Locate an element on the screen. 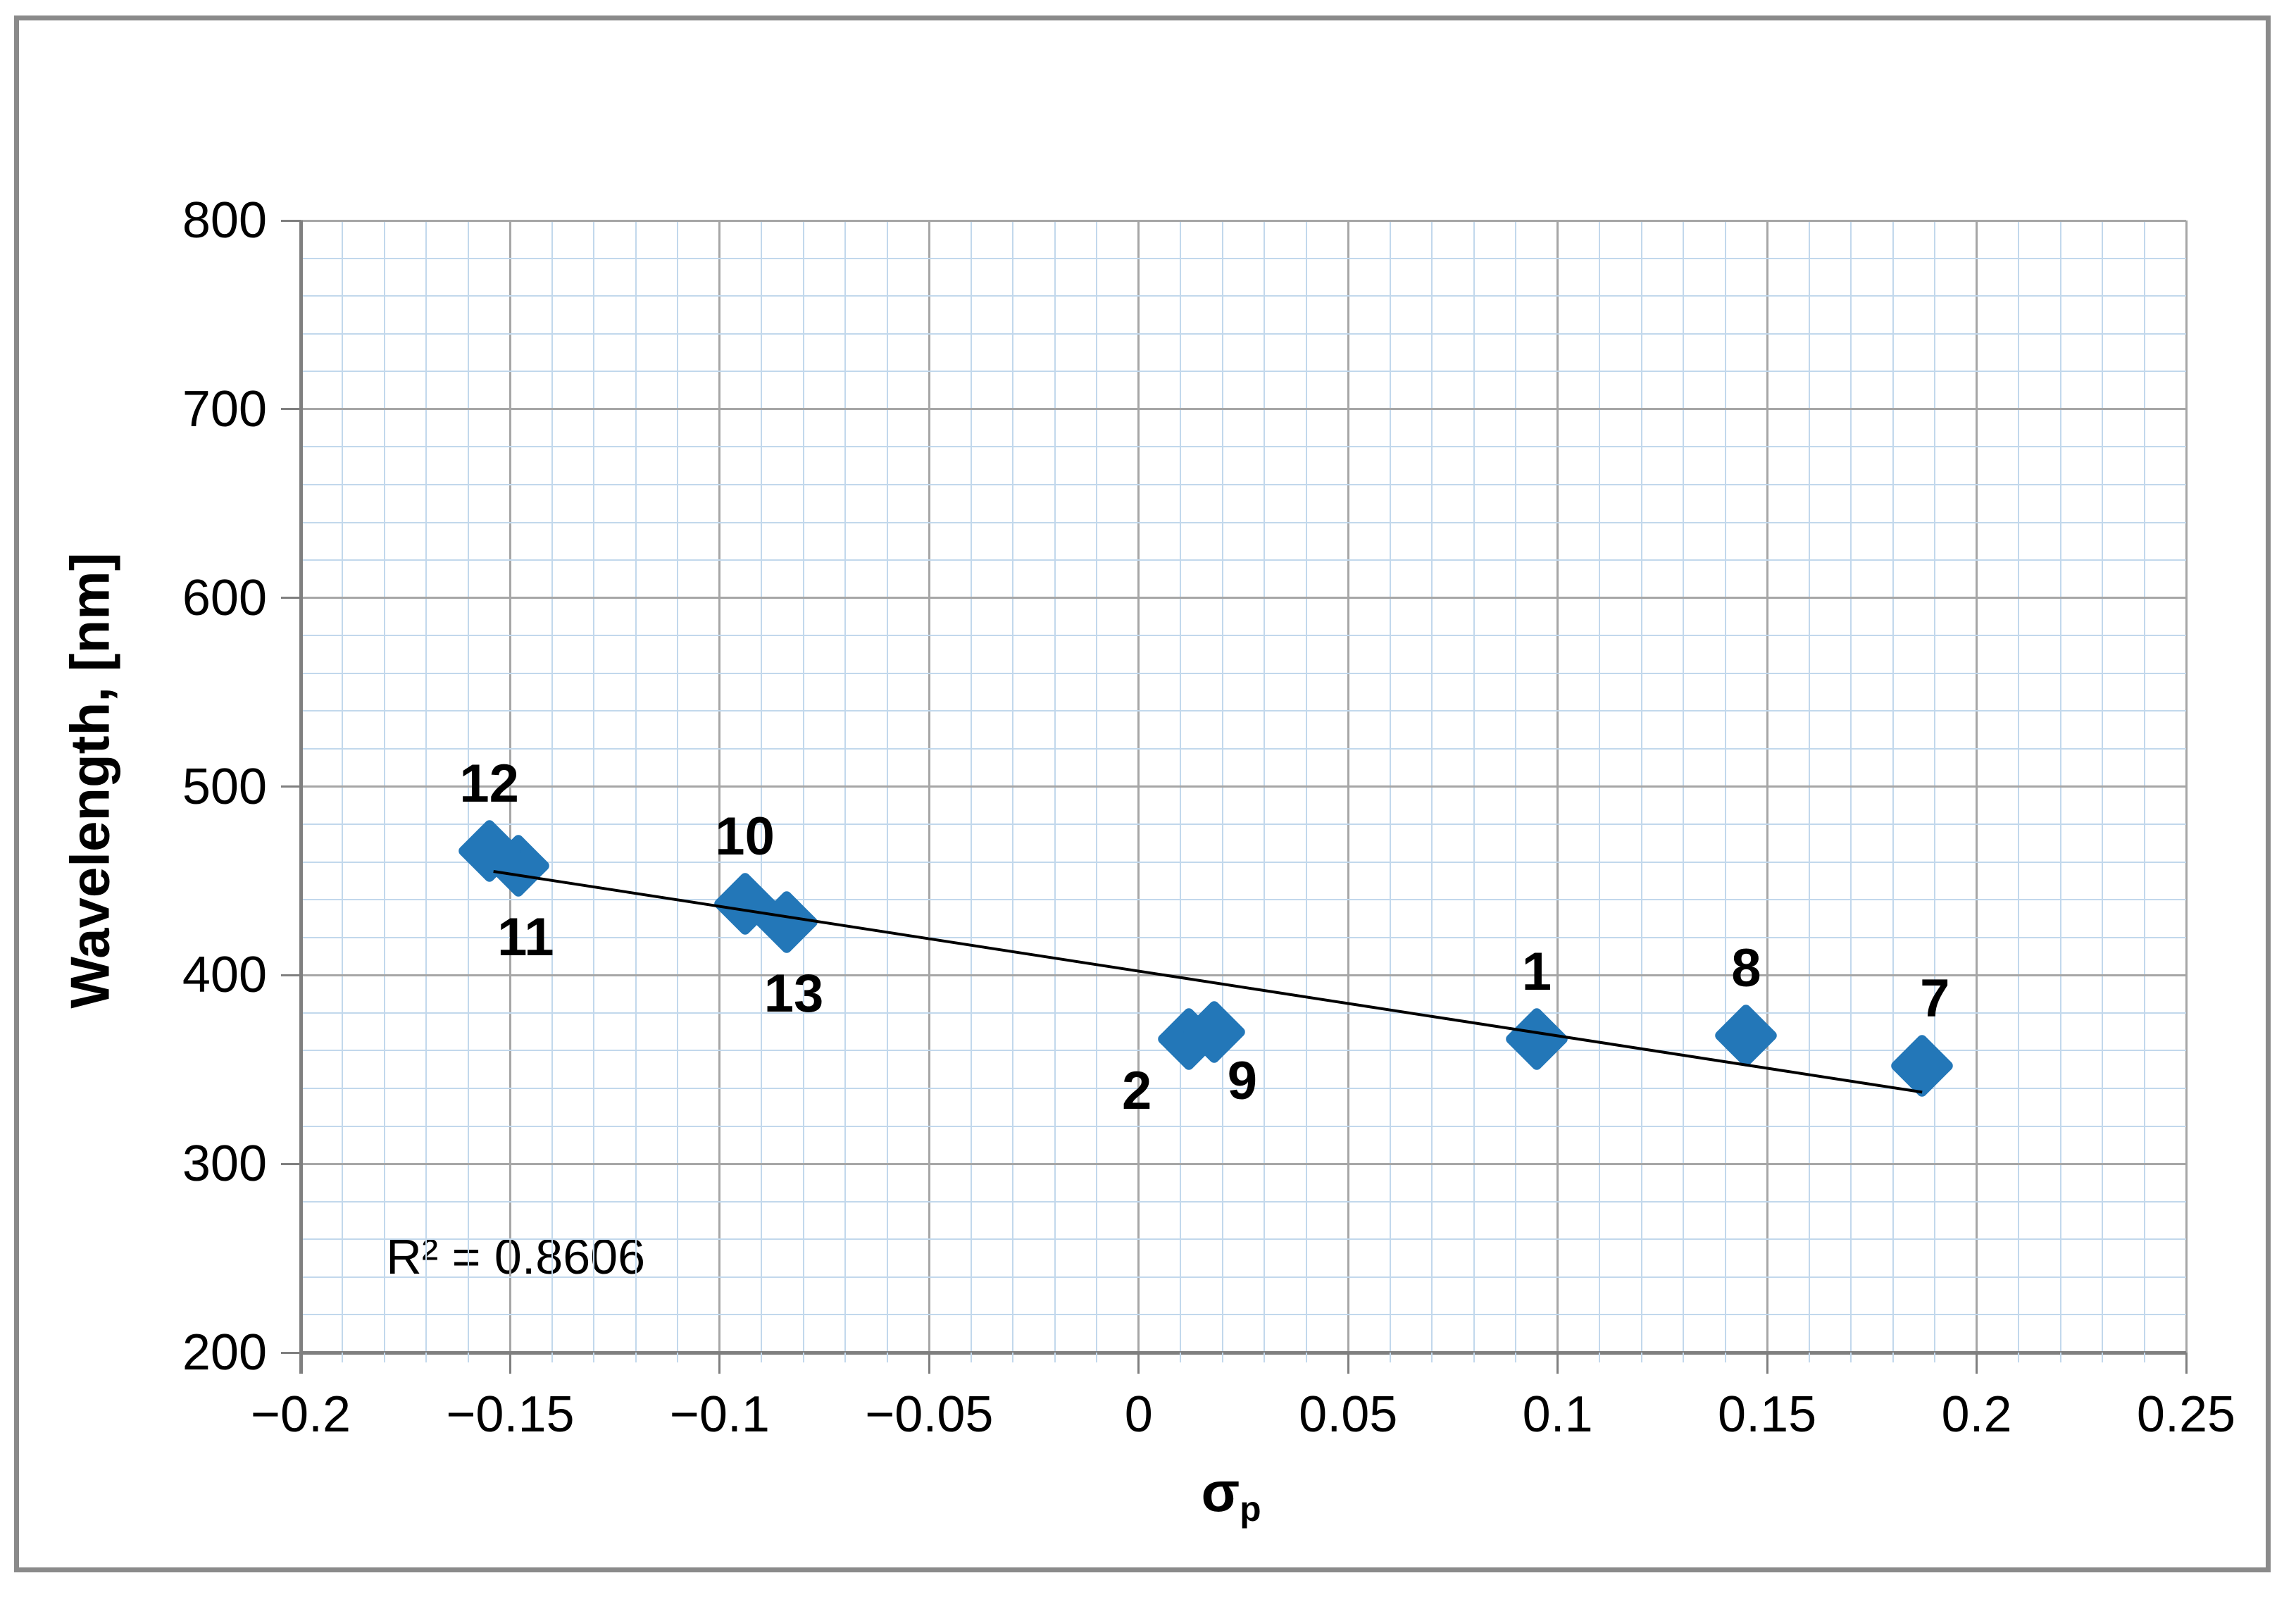 The height and width of the screenshot is (1597, 2296). x-tick-label: −0.1 is located at coordinates (719, 1414).